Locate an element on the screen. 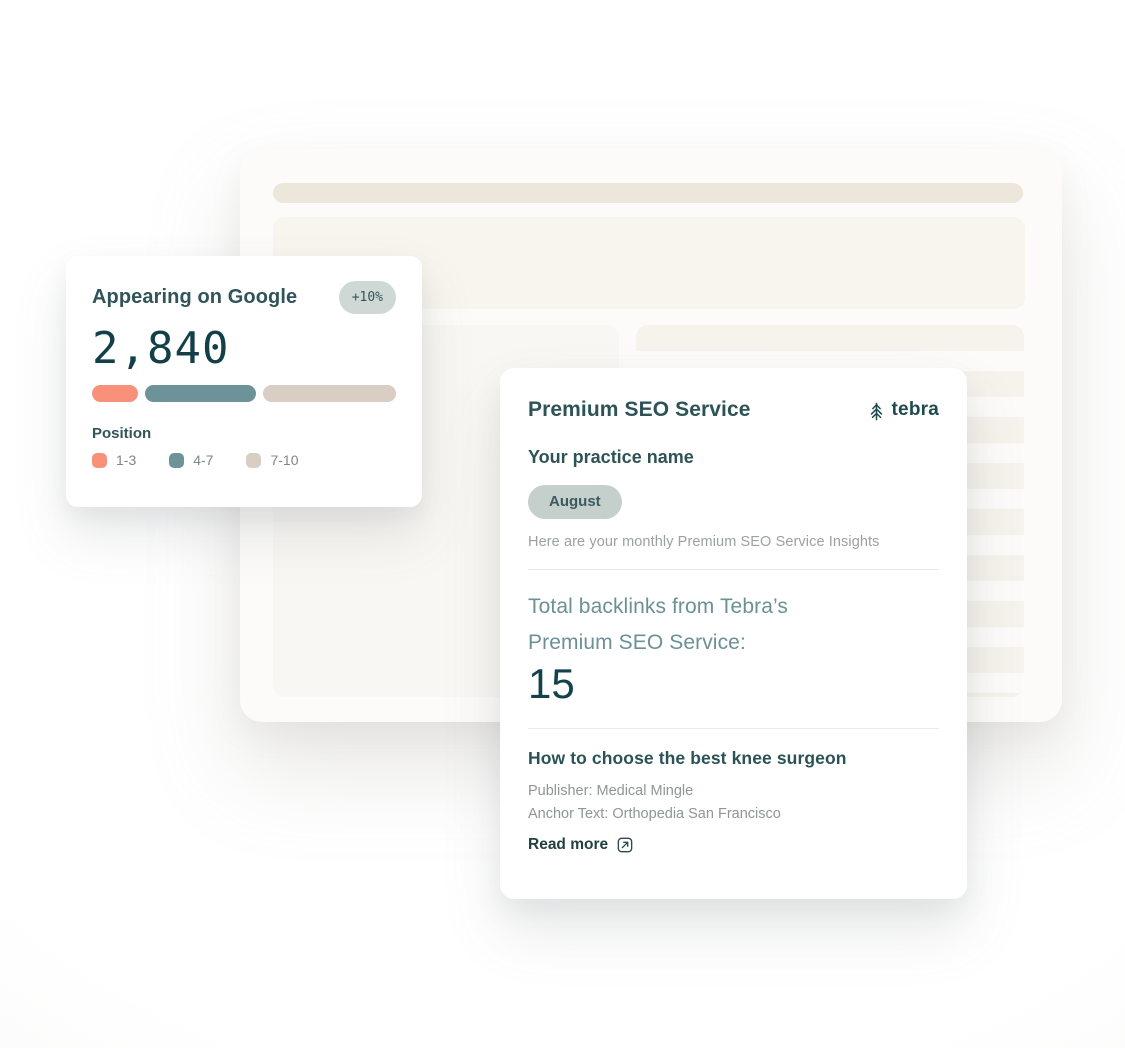 This screenshot has height=1048, width=1125. legend-item: 1-3 is located at coordinates (114, 460).